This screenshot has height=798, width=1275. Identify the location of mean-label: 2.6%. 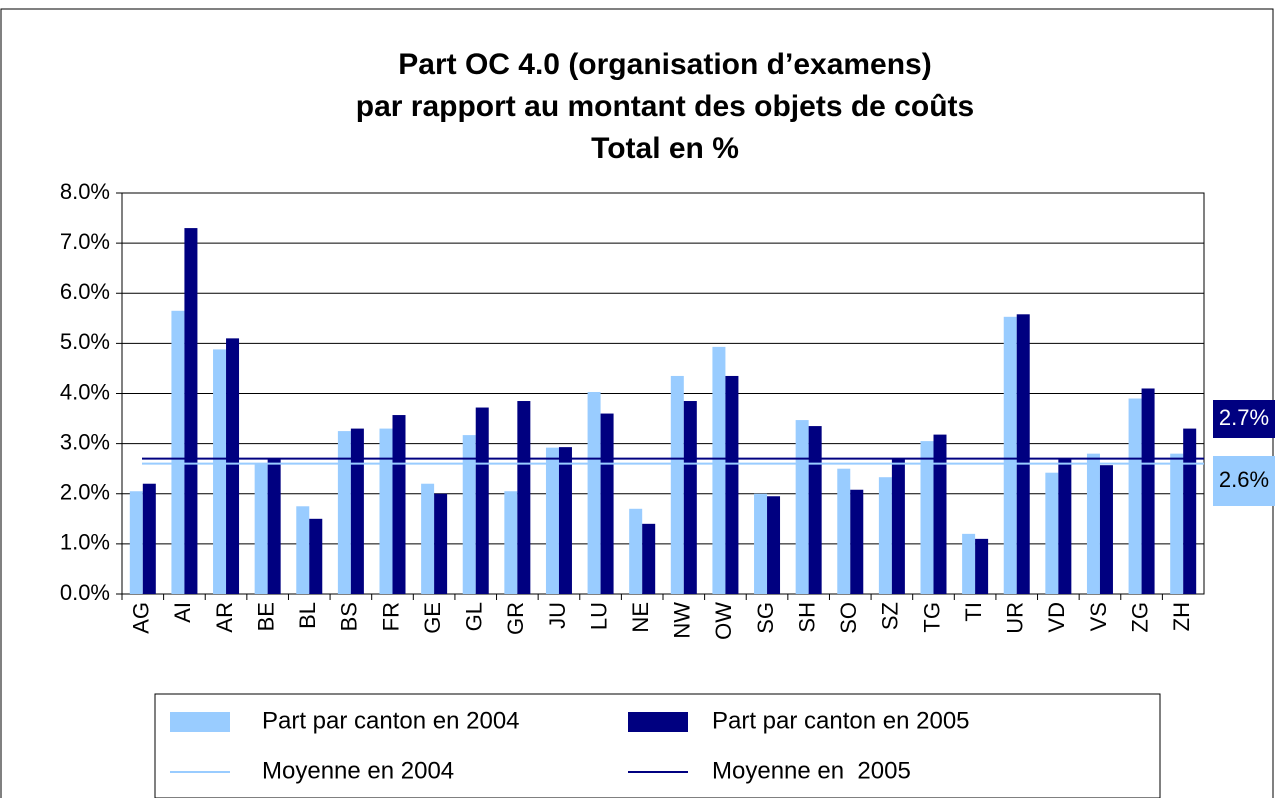
(1244, 479).